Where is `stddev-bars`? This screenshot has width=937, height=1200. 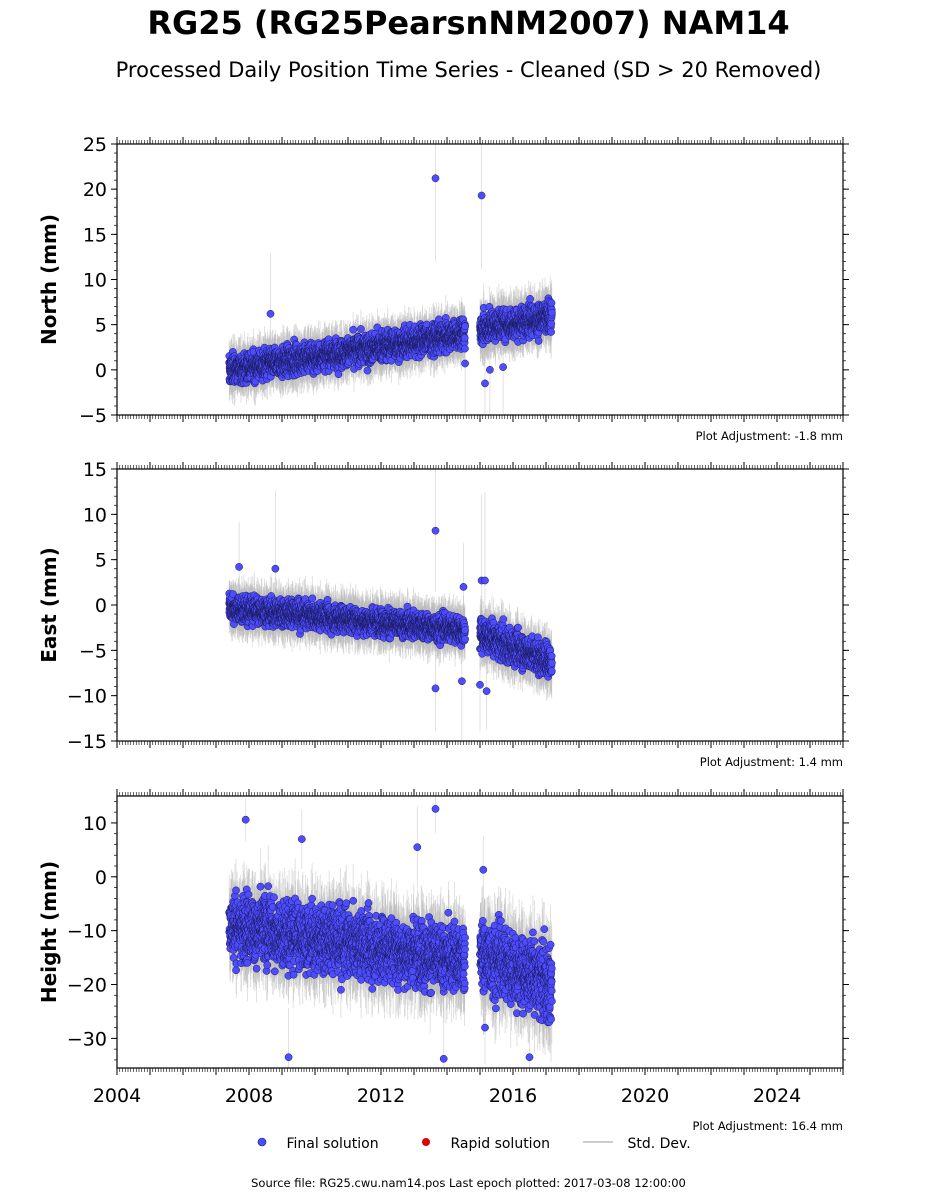
stddev-bars is located at coordinates (390, 279).